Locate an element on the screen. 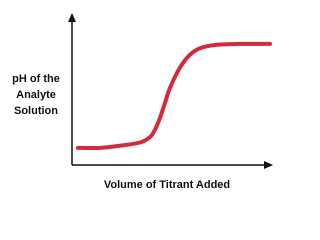  y-axis-label: pH of the is located at coordinates (36, 79).